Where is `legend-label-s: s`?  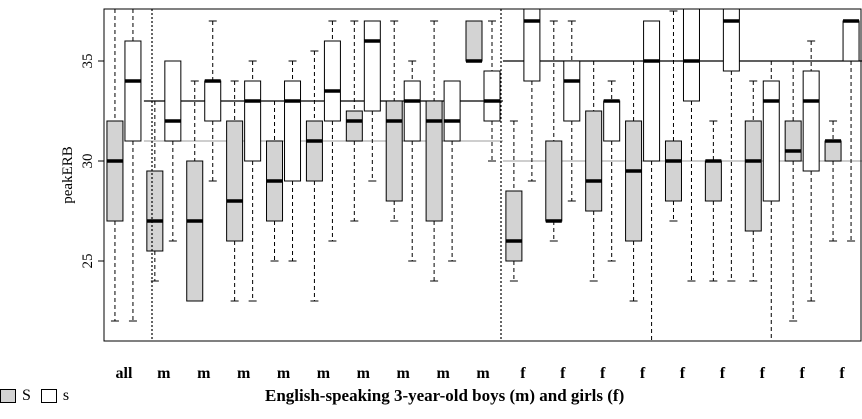 legend-label-s: s is located at coordinates (66, 395).